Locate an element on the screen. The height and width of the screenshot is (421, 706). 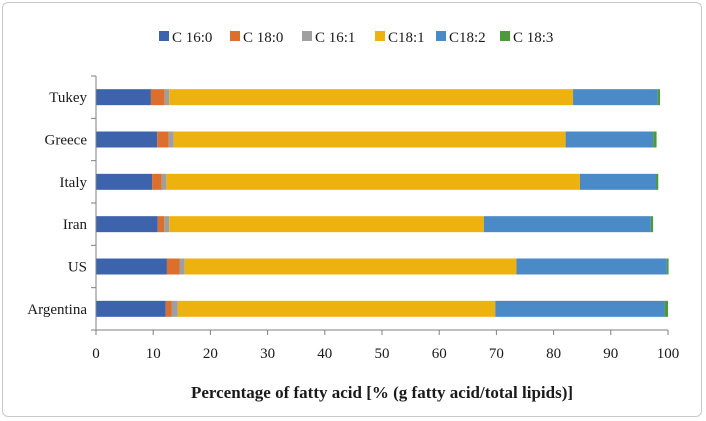
y-tick-label-argentina: Argentina is located at coordinates (57, 310).